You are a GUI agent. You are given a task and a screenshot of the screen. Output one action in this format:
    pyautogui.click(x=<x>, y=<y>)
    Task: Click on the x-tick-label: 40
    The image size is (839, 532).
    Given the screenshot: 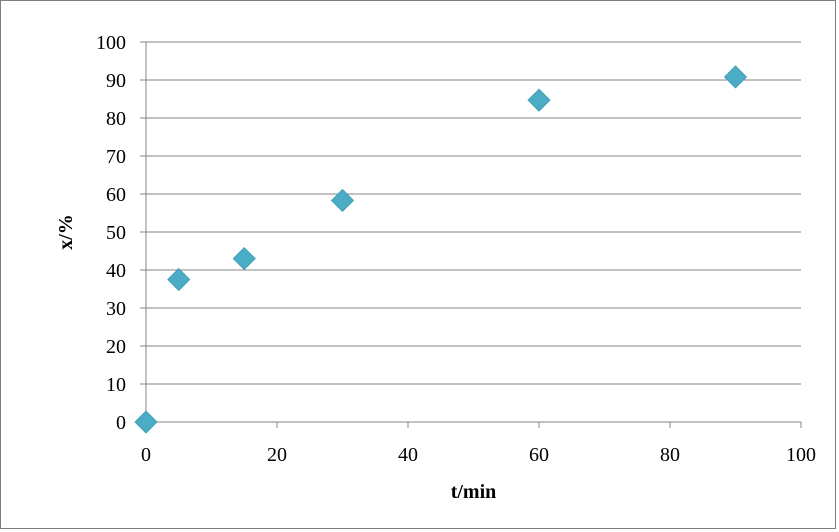 What is the action you would take?
    pyautogui.click(x=408, y=455)
    